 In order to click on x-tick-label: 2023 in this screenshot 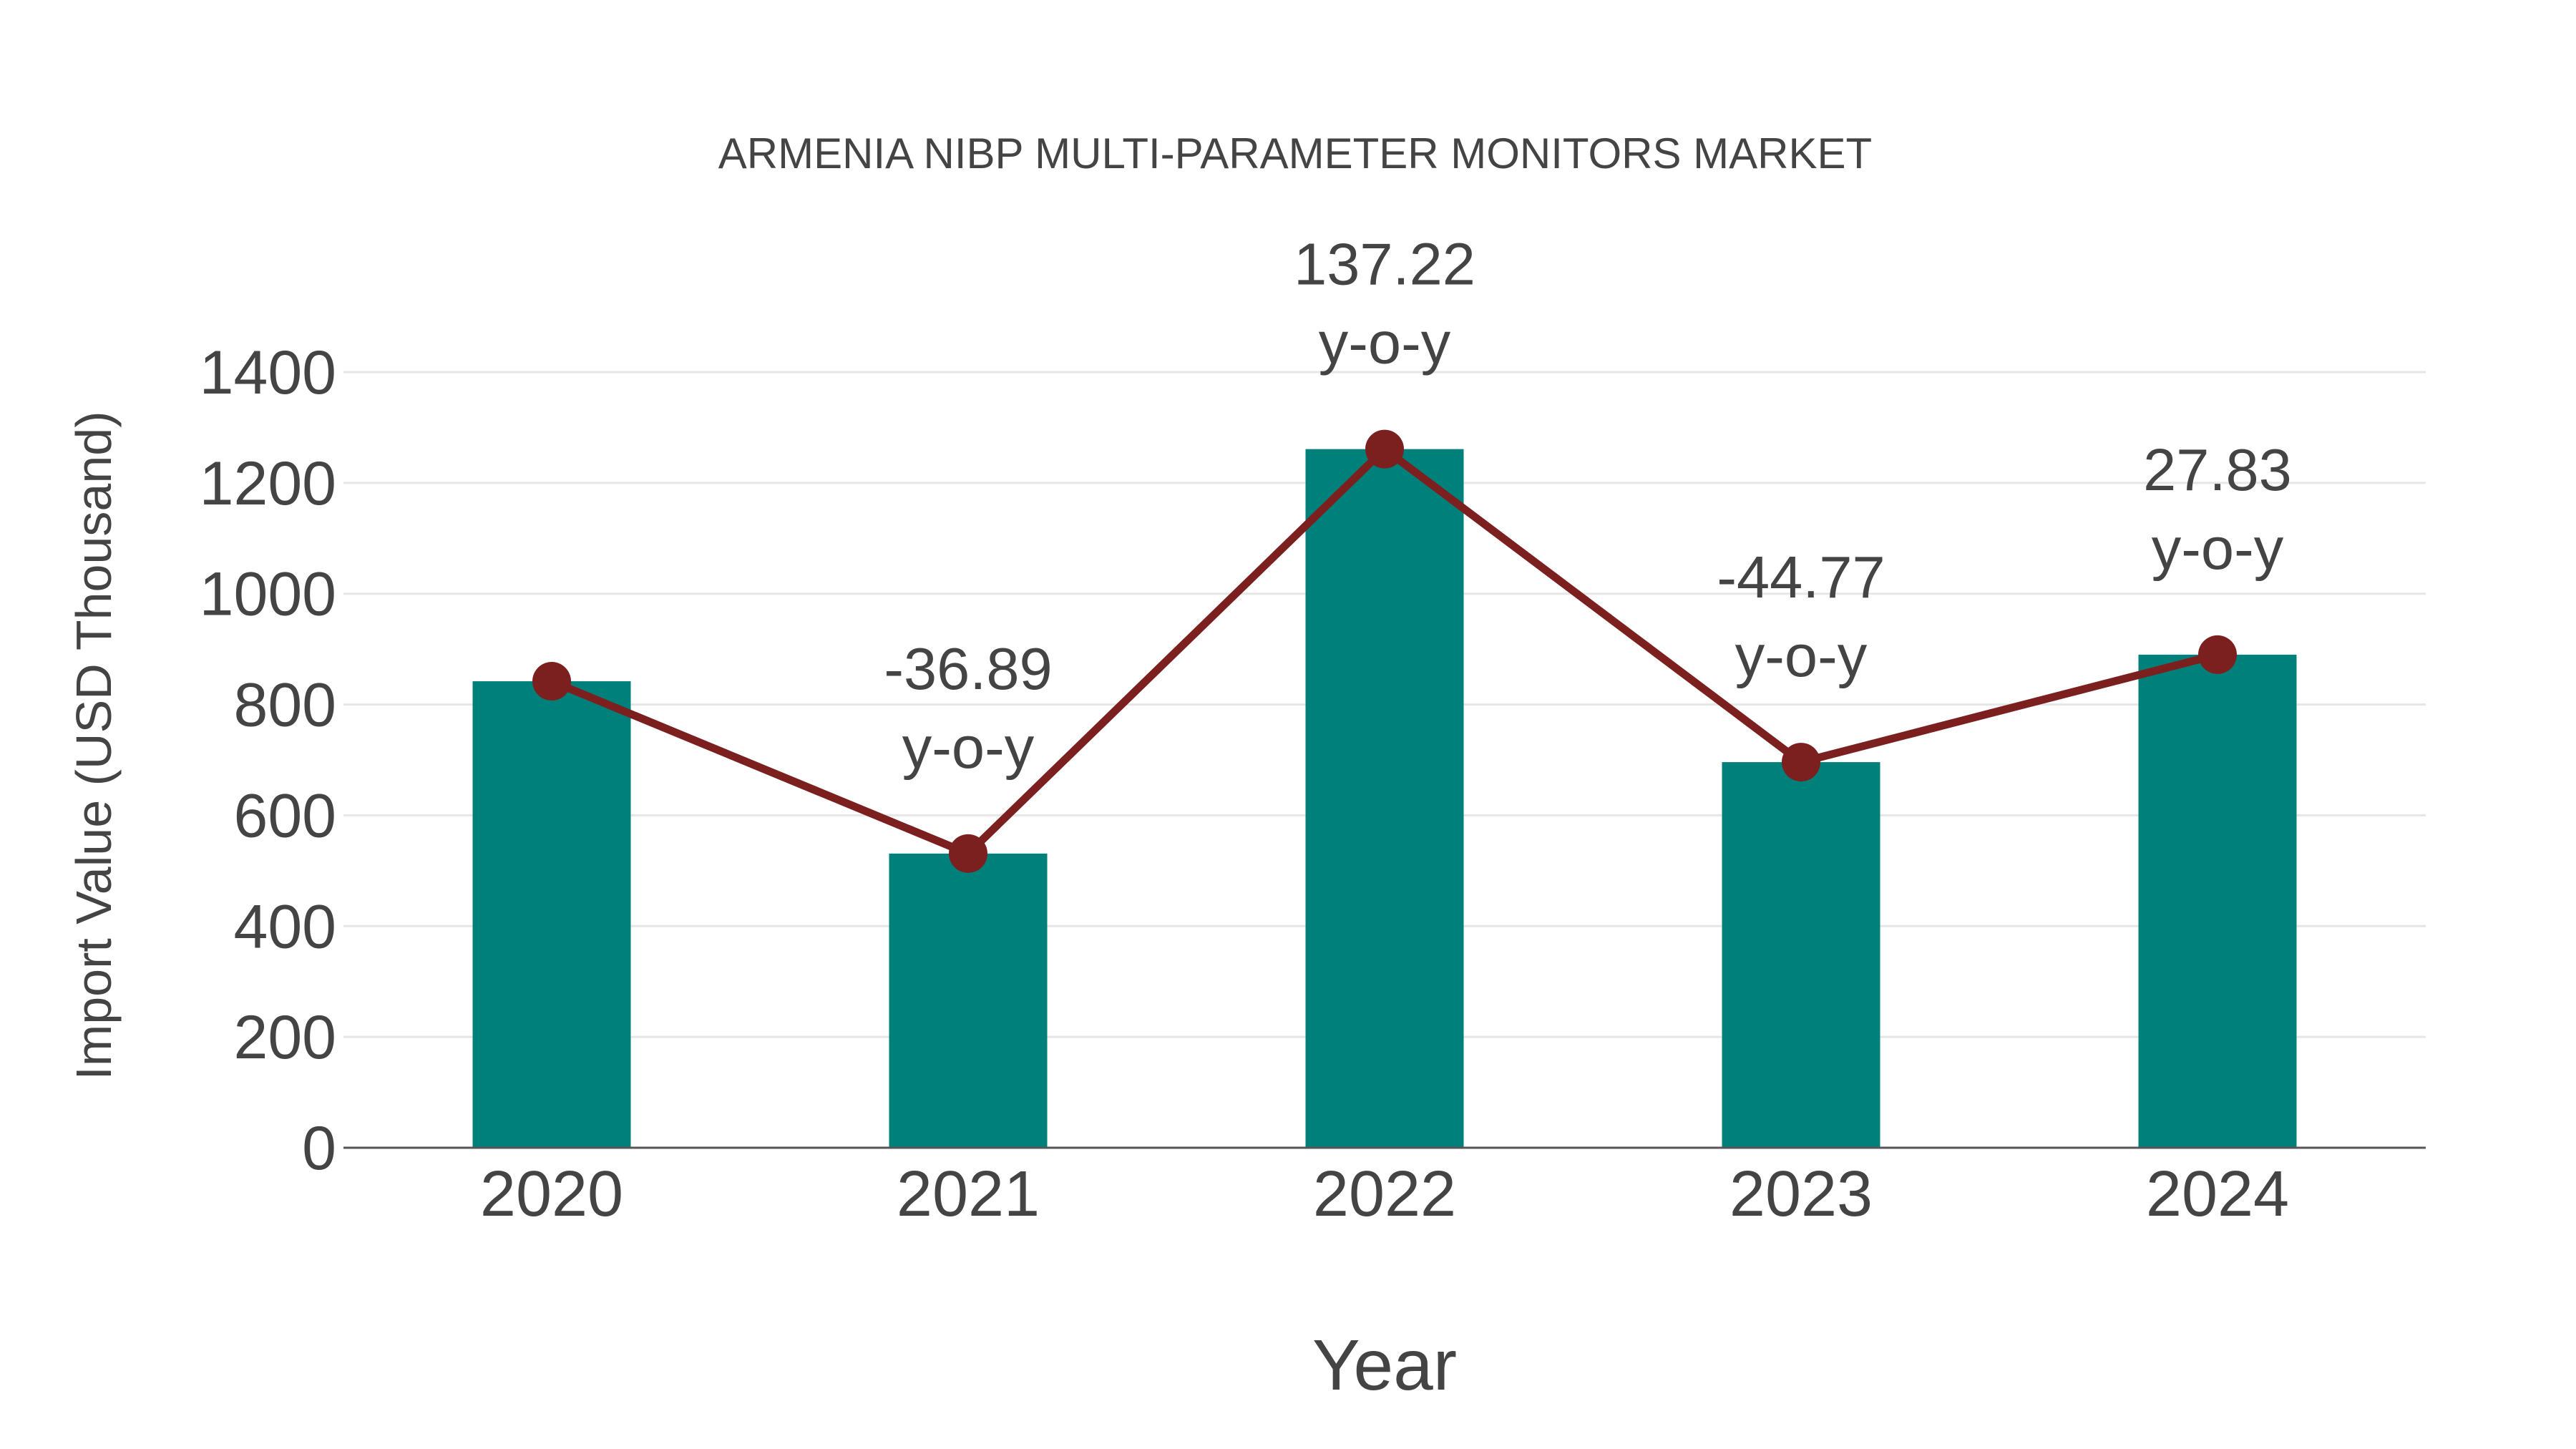, I will do `click(1801, 1194)`.